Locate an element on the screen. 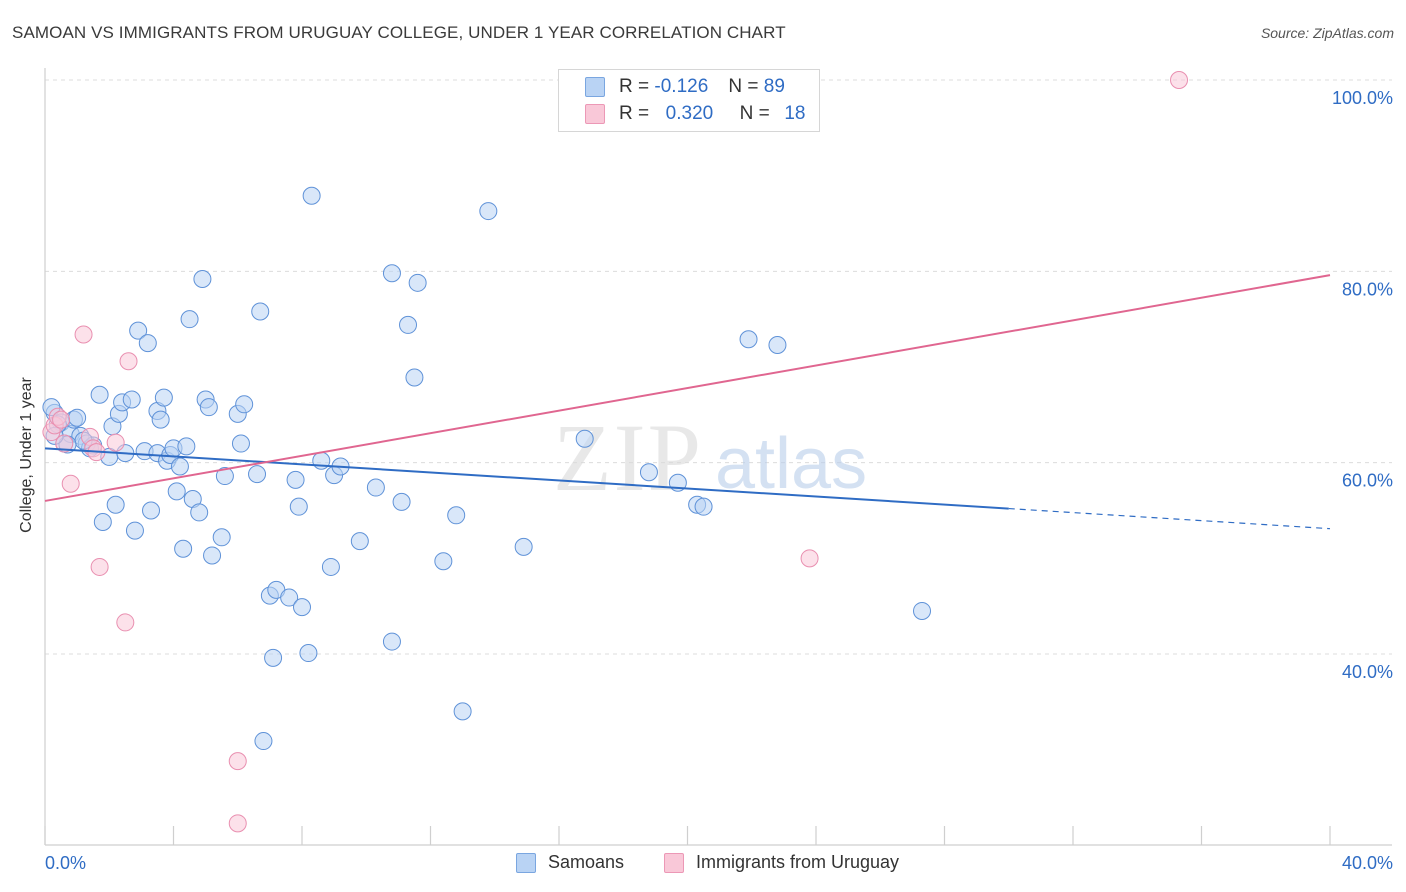 The height and width of the screenshot is (892, 1406). source-label: Source: ZipAtlas.com is located at coordinates (1327, 33).